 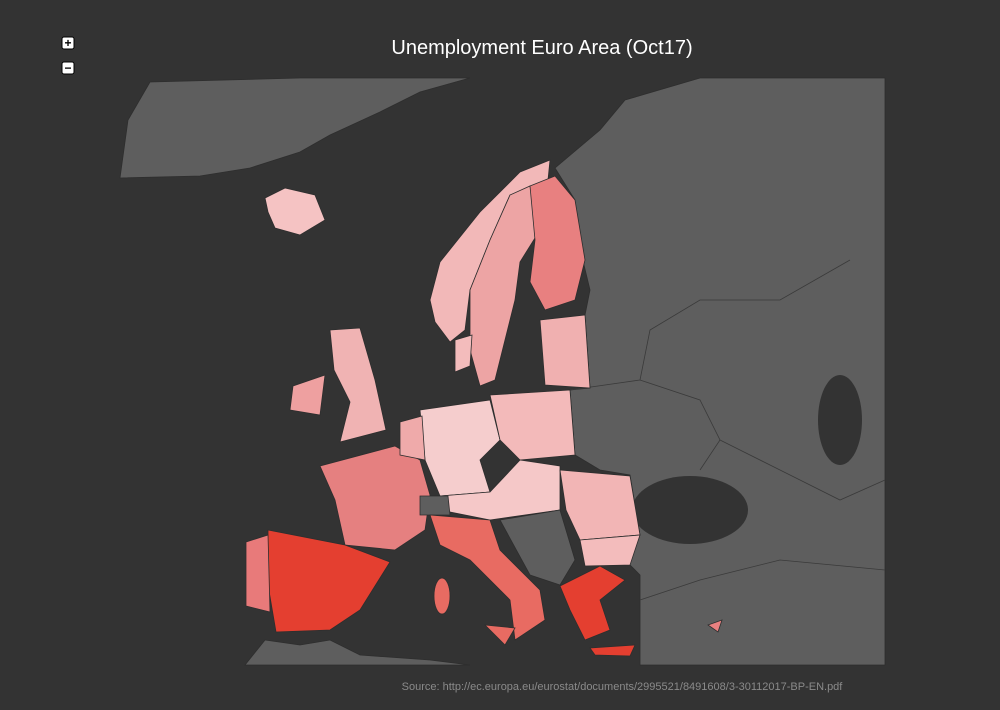 What do you see at coordinates (537, 547) in the screenshot?
I see `balkans` at bounding box center [537, 547].